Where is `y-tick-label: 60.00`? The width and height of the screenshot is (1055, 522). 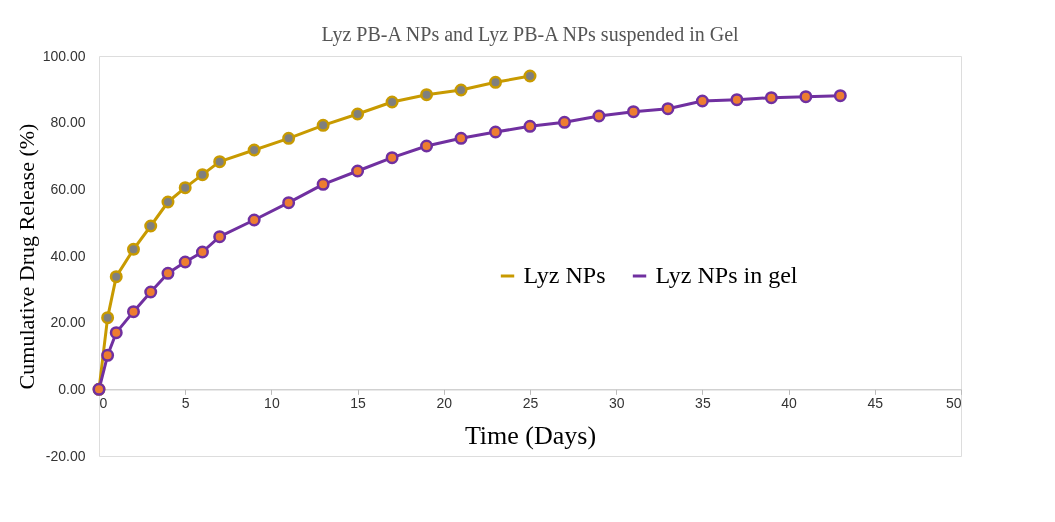
y-tick-label: 60.00 is located at coordinates (68, 188).